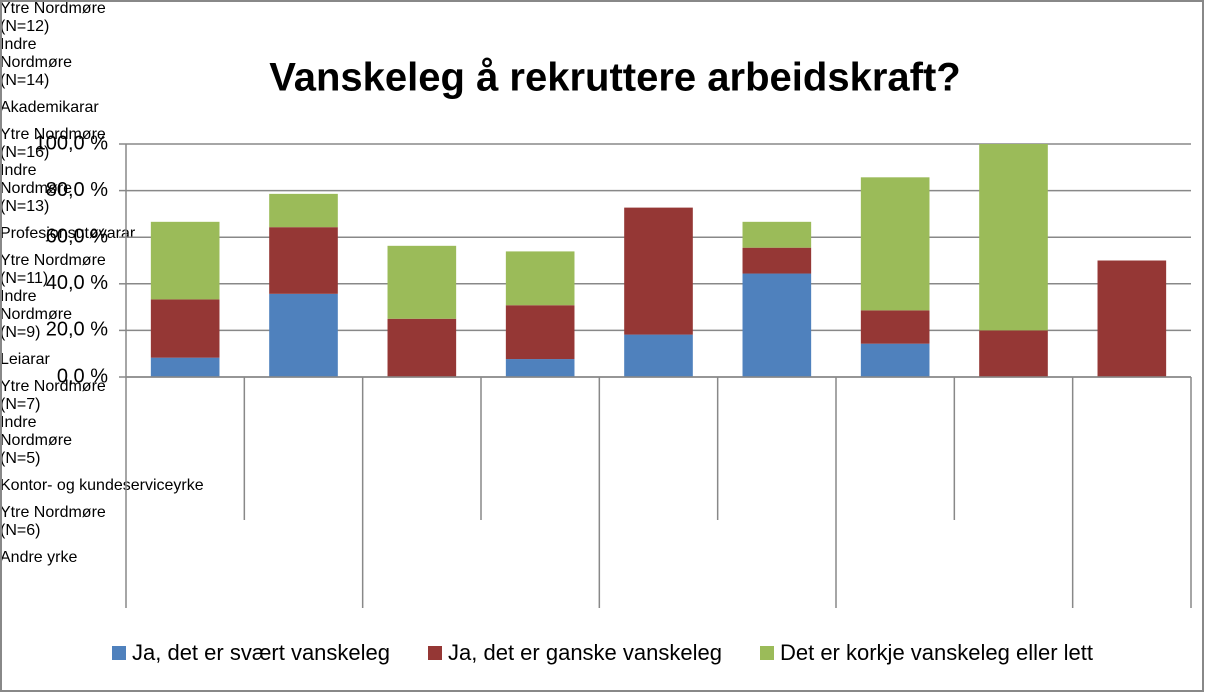  I want to click on x-tick-label: Indre Nordmøre (N=9), so click(36, 314).